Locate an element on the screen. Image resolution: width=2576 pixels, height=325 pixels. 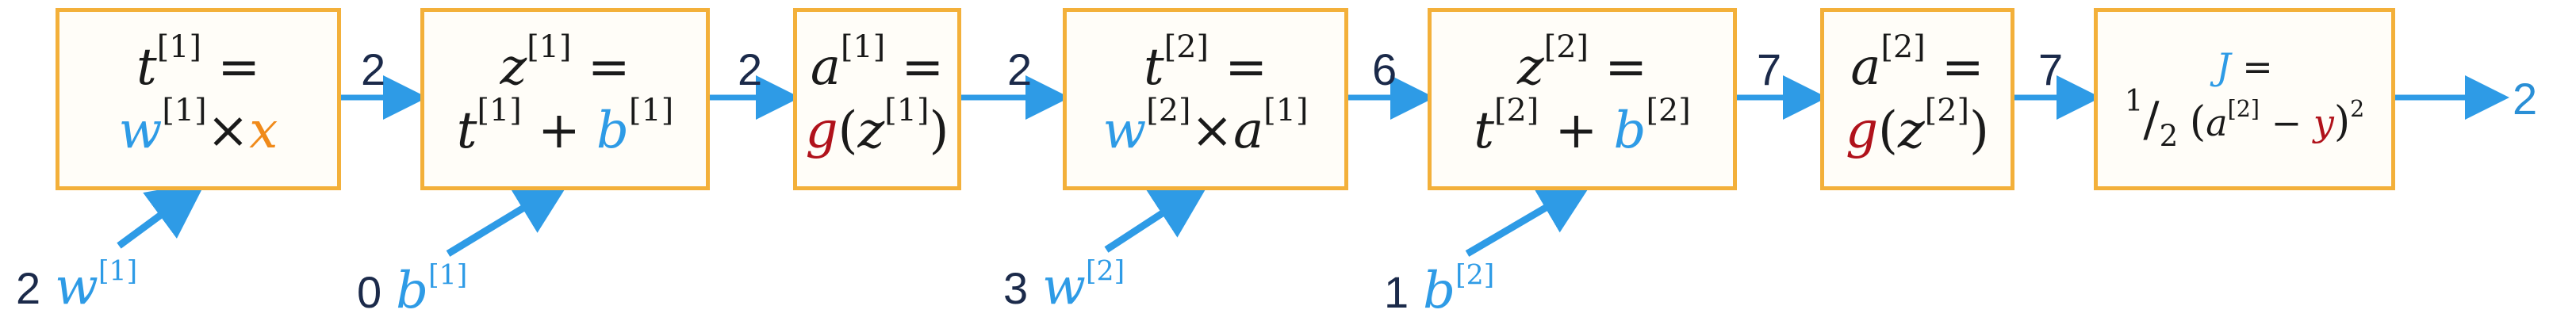
input-w2-value: 3 is located at coordinates (1016, 288).